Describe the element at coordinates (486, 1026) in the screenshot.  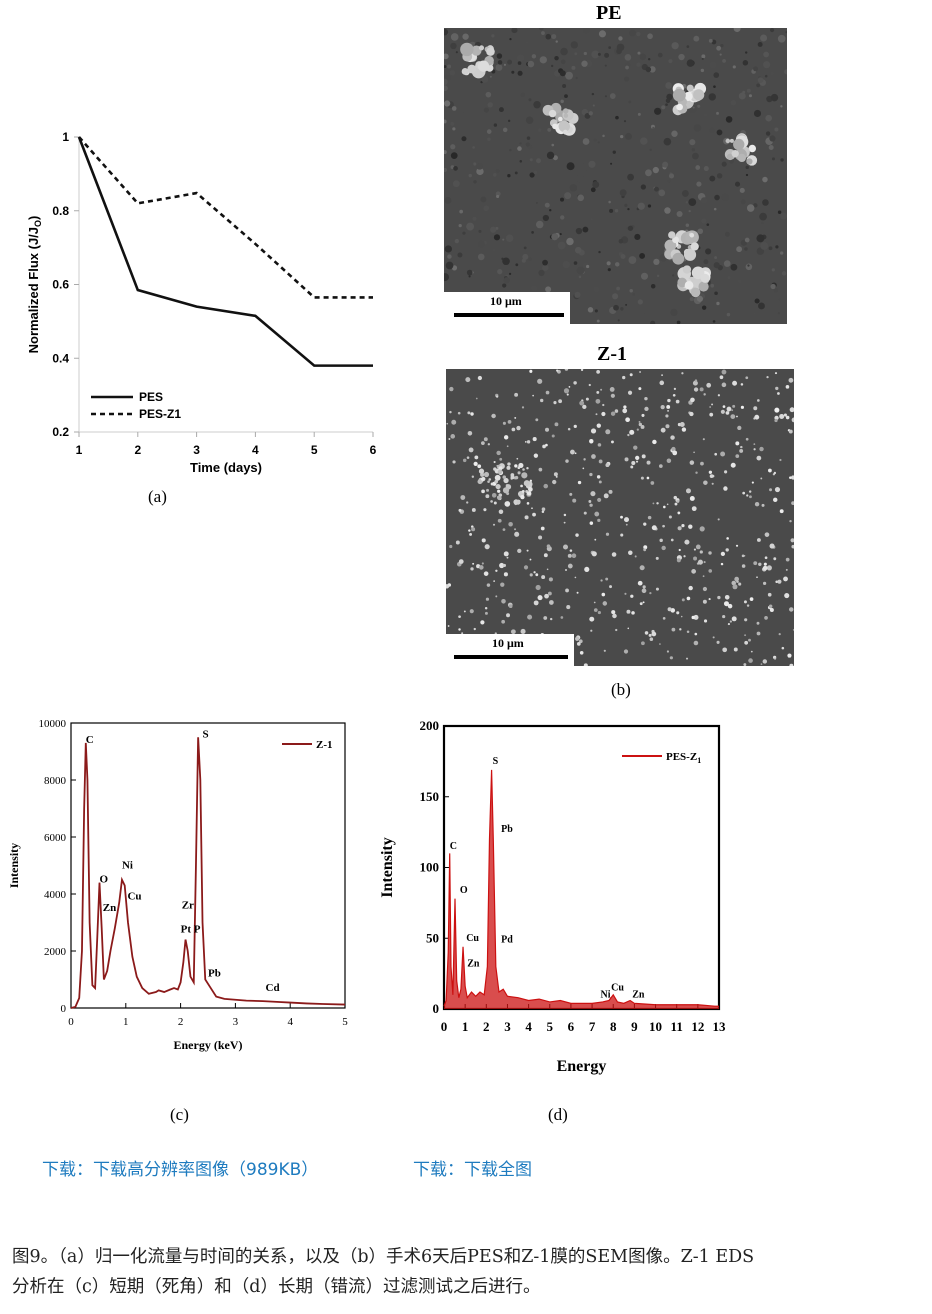
I see `x-tick-label: 2` at that location.